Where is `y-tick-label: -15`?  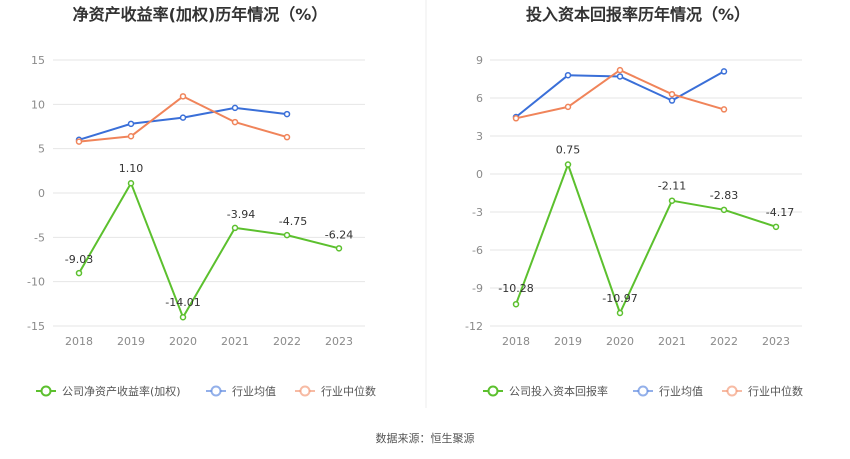
y-tick-label: -15 is located at coordinates (36, 326).